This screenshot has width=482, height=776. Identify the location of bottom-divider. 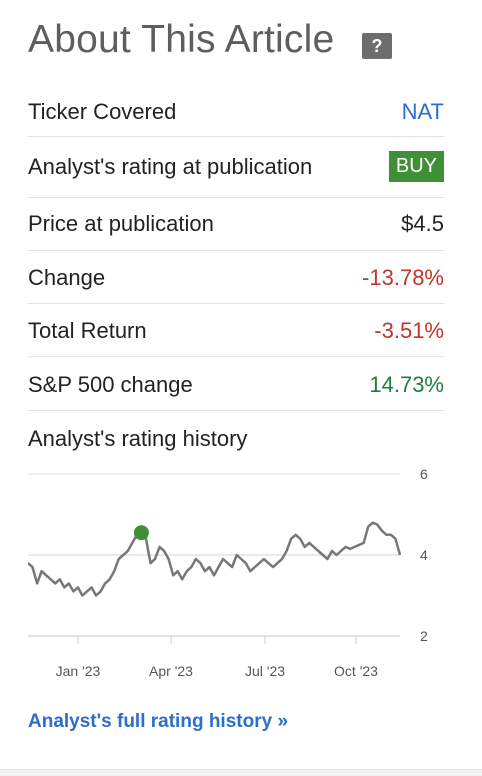
(241, 772).